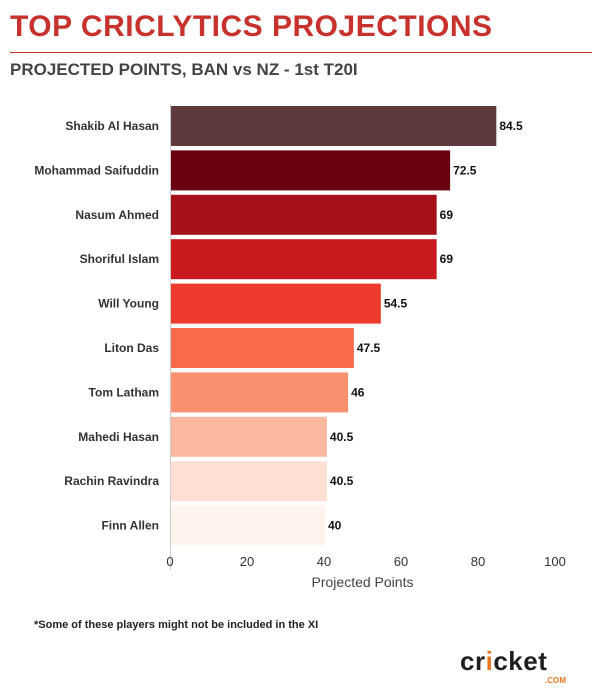 The image size is (600, 697). I want to click on title-divider, so click(301, 52).